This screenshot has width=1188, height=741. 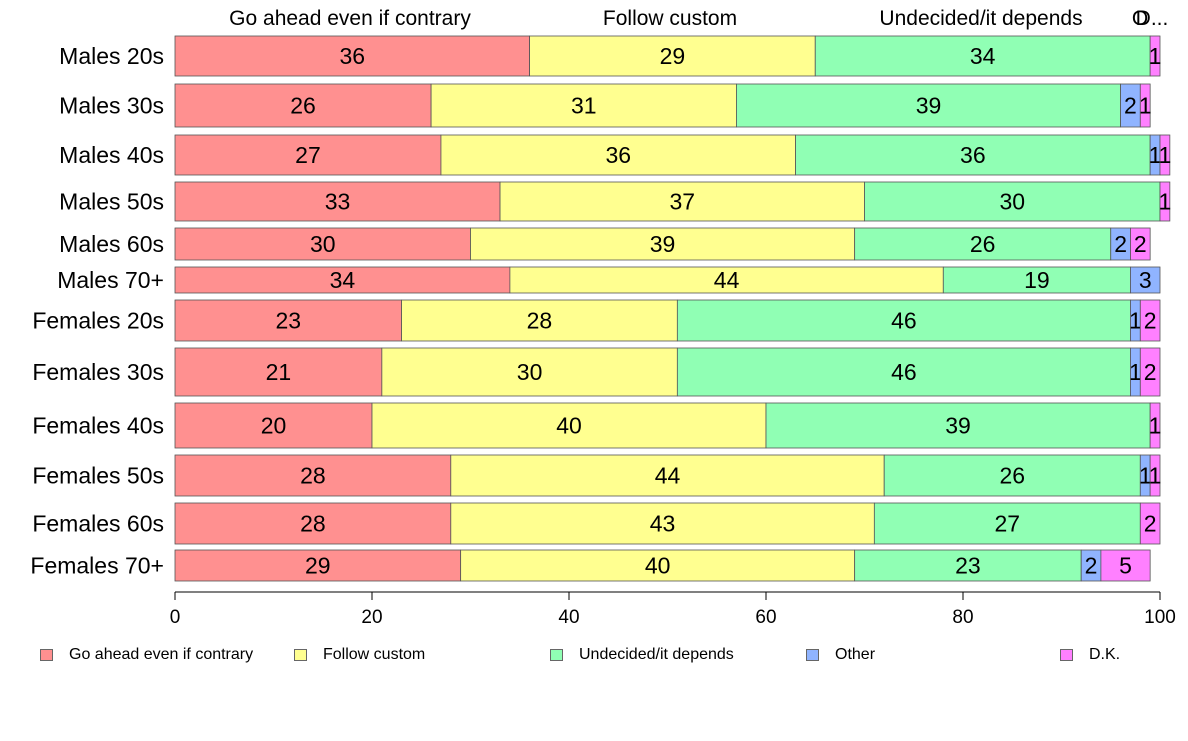 I want to click on category-label: Males 60s, so click(x=111, y=244).